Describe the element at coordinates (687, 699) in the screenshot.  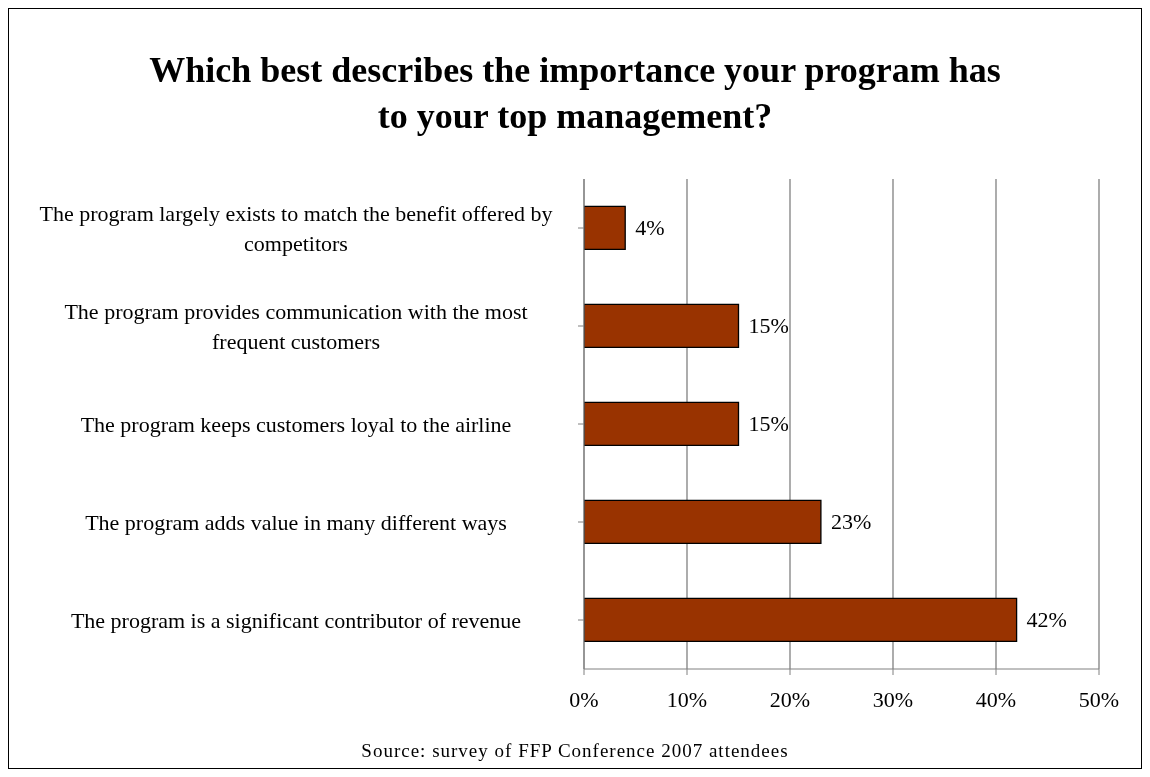
I see `x-tick-label: 10%` at that location.